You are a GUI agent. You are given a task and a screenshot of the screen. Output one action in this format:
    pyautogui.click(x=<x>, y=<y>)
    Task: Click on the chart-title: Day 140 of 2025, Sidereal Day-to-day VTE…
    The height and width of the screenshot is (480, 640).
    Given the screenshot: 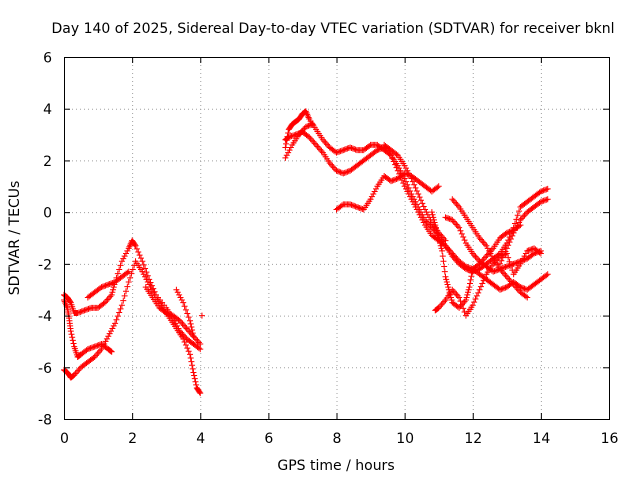 What is the action you would take?
    pyautogui.click(x=333, y=29)
    